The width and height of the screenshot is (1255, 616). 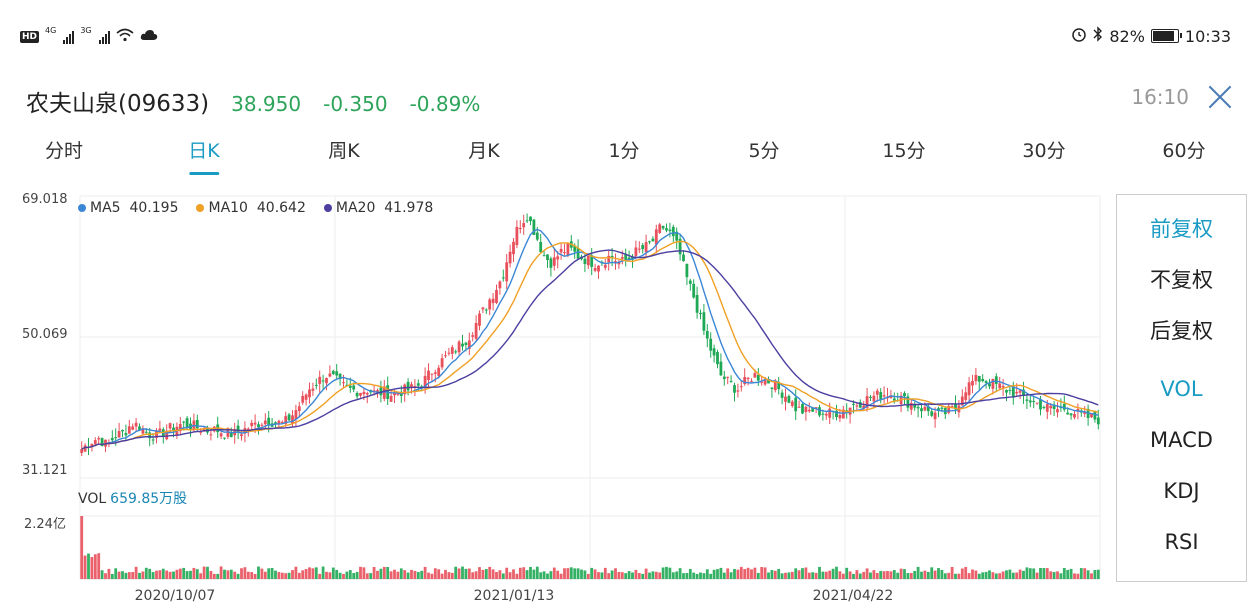 I want to click on side-item-forward-adjust: 前复权, so click(x=1181, y=229).